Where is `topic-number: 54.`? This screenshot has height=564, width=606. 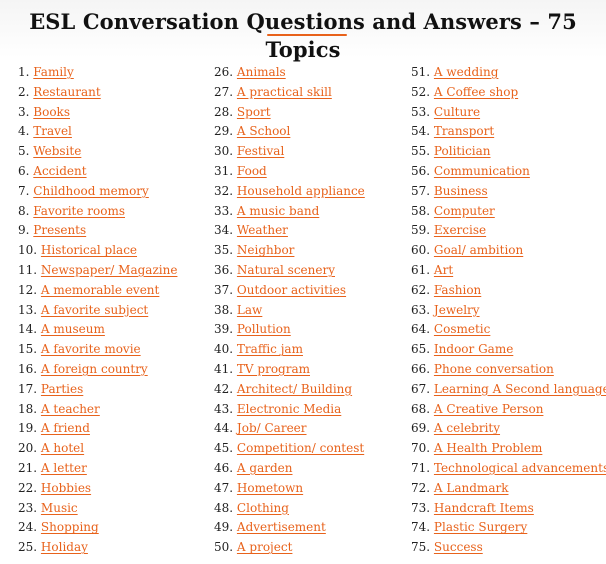
topic-number: 54. is located at coordinates (421, 131).